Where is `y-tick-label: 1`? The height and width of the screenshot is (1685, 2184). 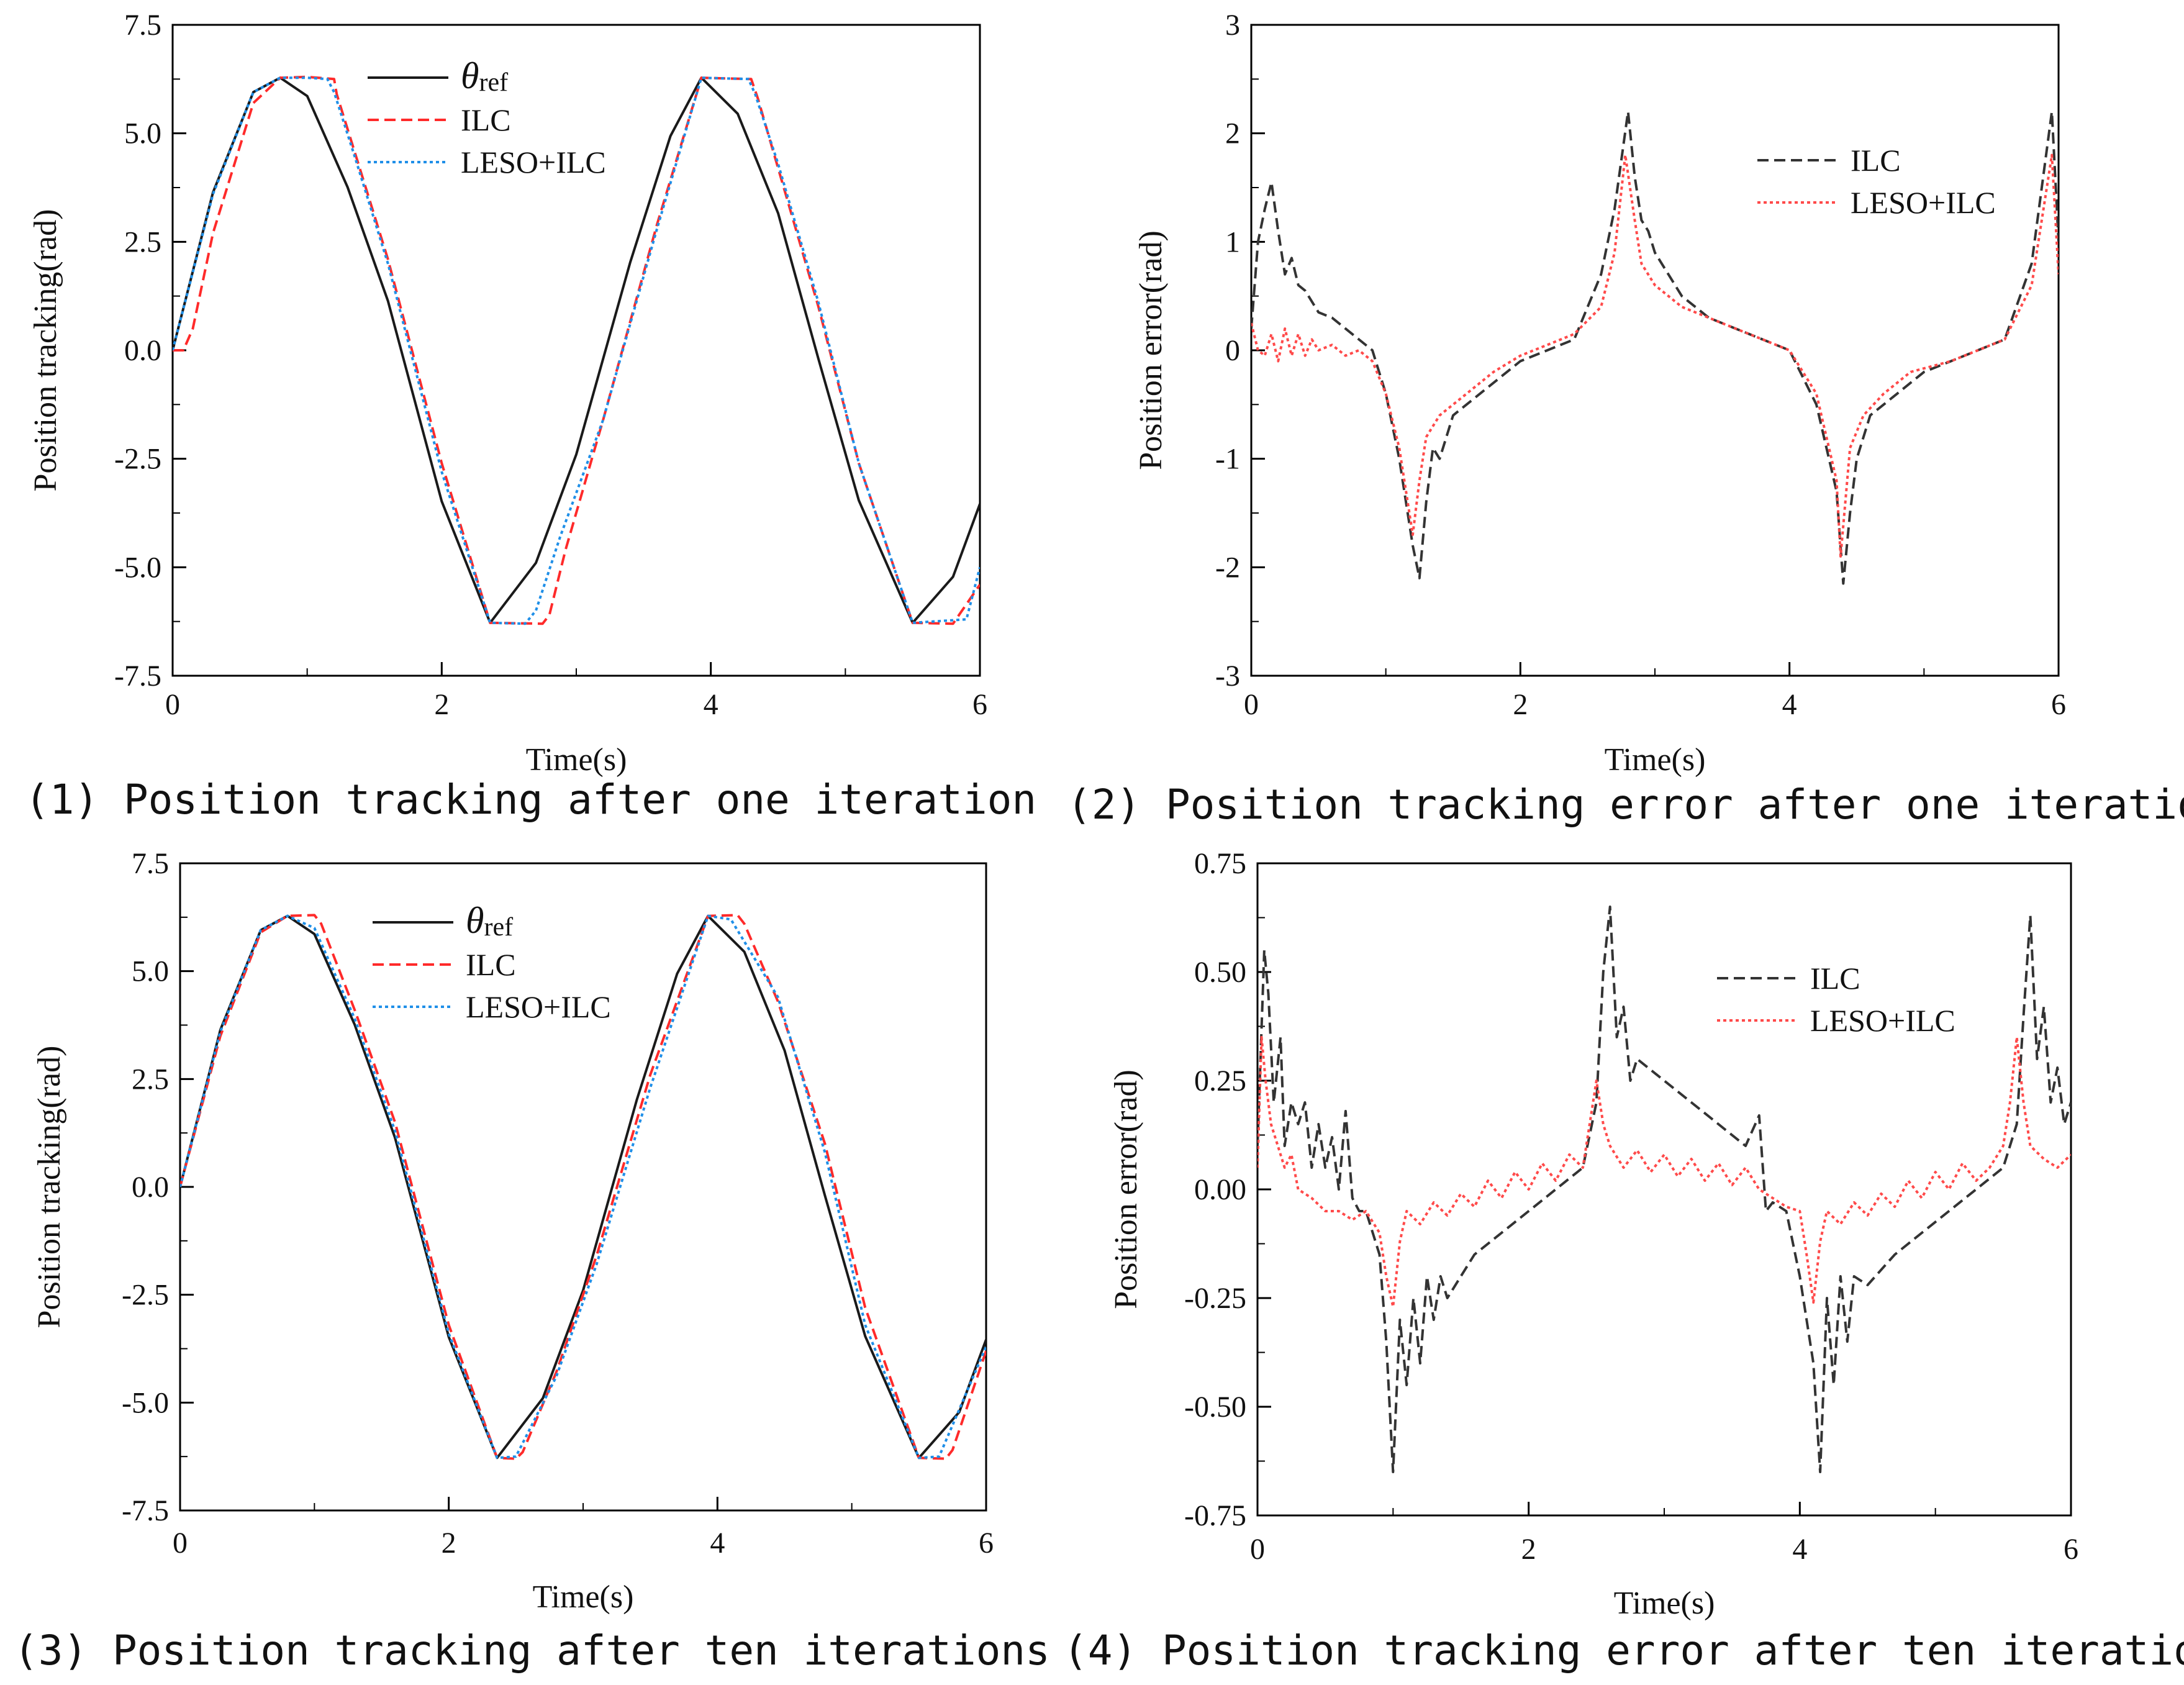
y-tick-label: 1 is located at coordinates (1232, 241).